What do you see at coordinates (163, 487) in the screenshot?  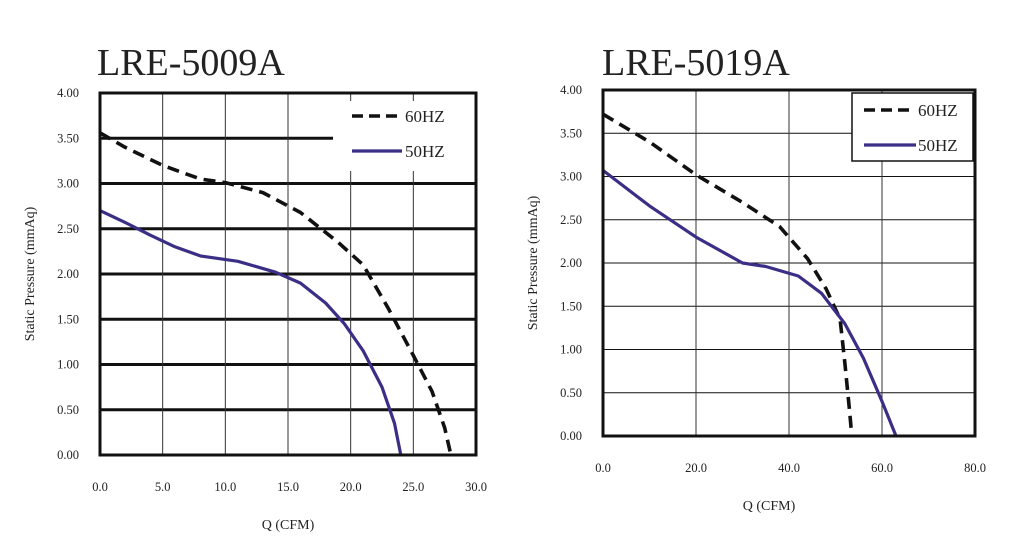 I see `x-tick-label: 5.0` at bounding box center [163, 487].